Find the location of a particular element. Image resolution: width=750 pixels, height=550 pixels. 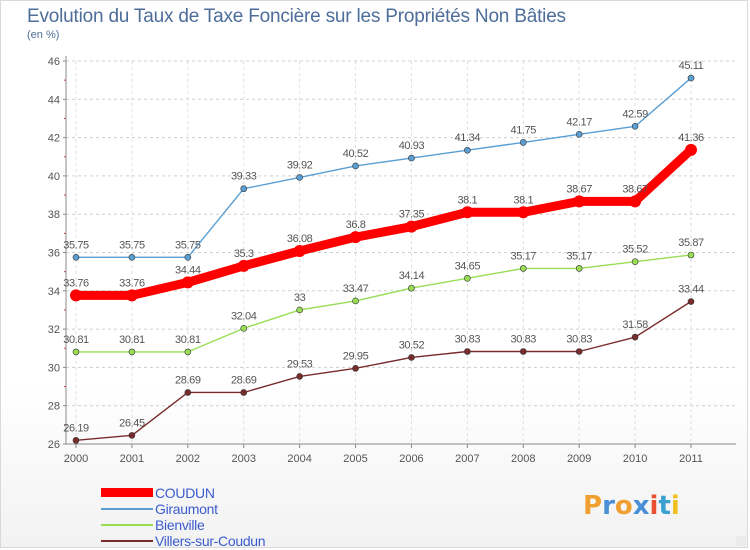

data-label: 39.33 is located at coordinates (244, 177).